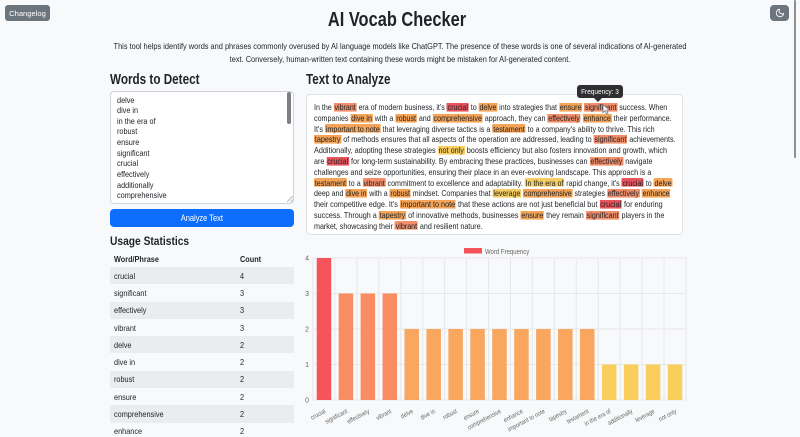 This screenshot has width=800, height=437. Describe the element at coordinates (450, 414) in the screenshot. I see `svg-text: robust` at that location.